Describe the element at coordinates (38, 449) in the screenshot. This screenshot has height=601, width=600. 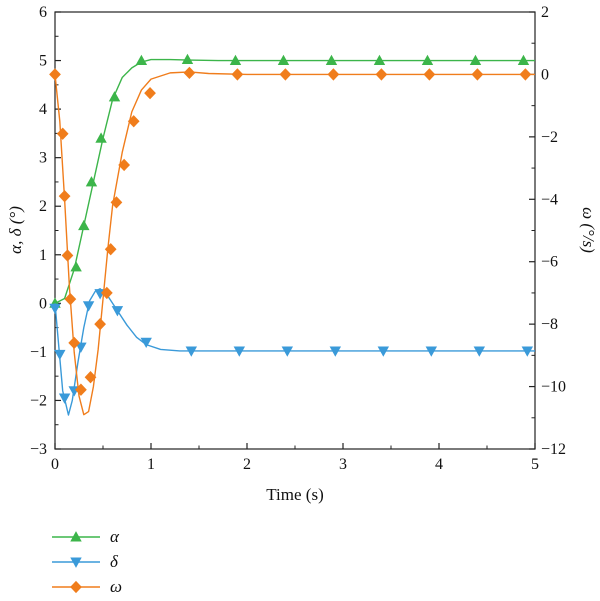
I see `y-left-tick-label: −3` at that location.